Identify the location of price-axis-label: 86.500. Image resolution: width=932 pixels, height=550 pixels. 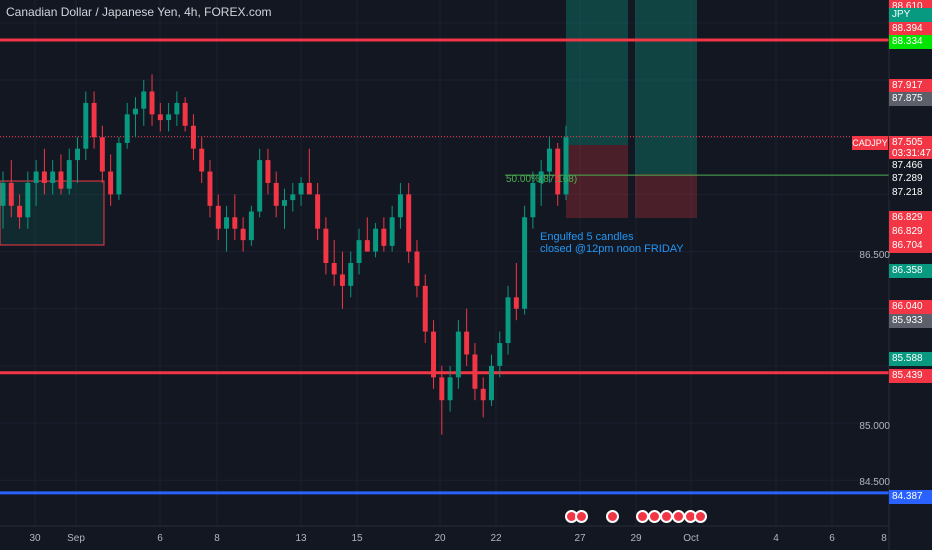
(874, 255).